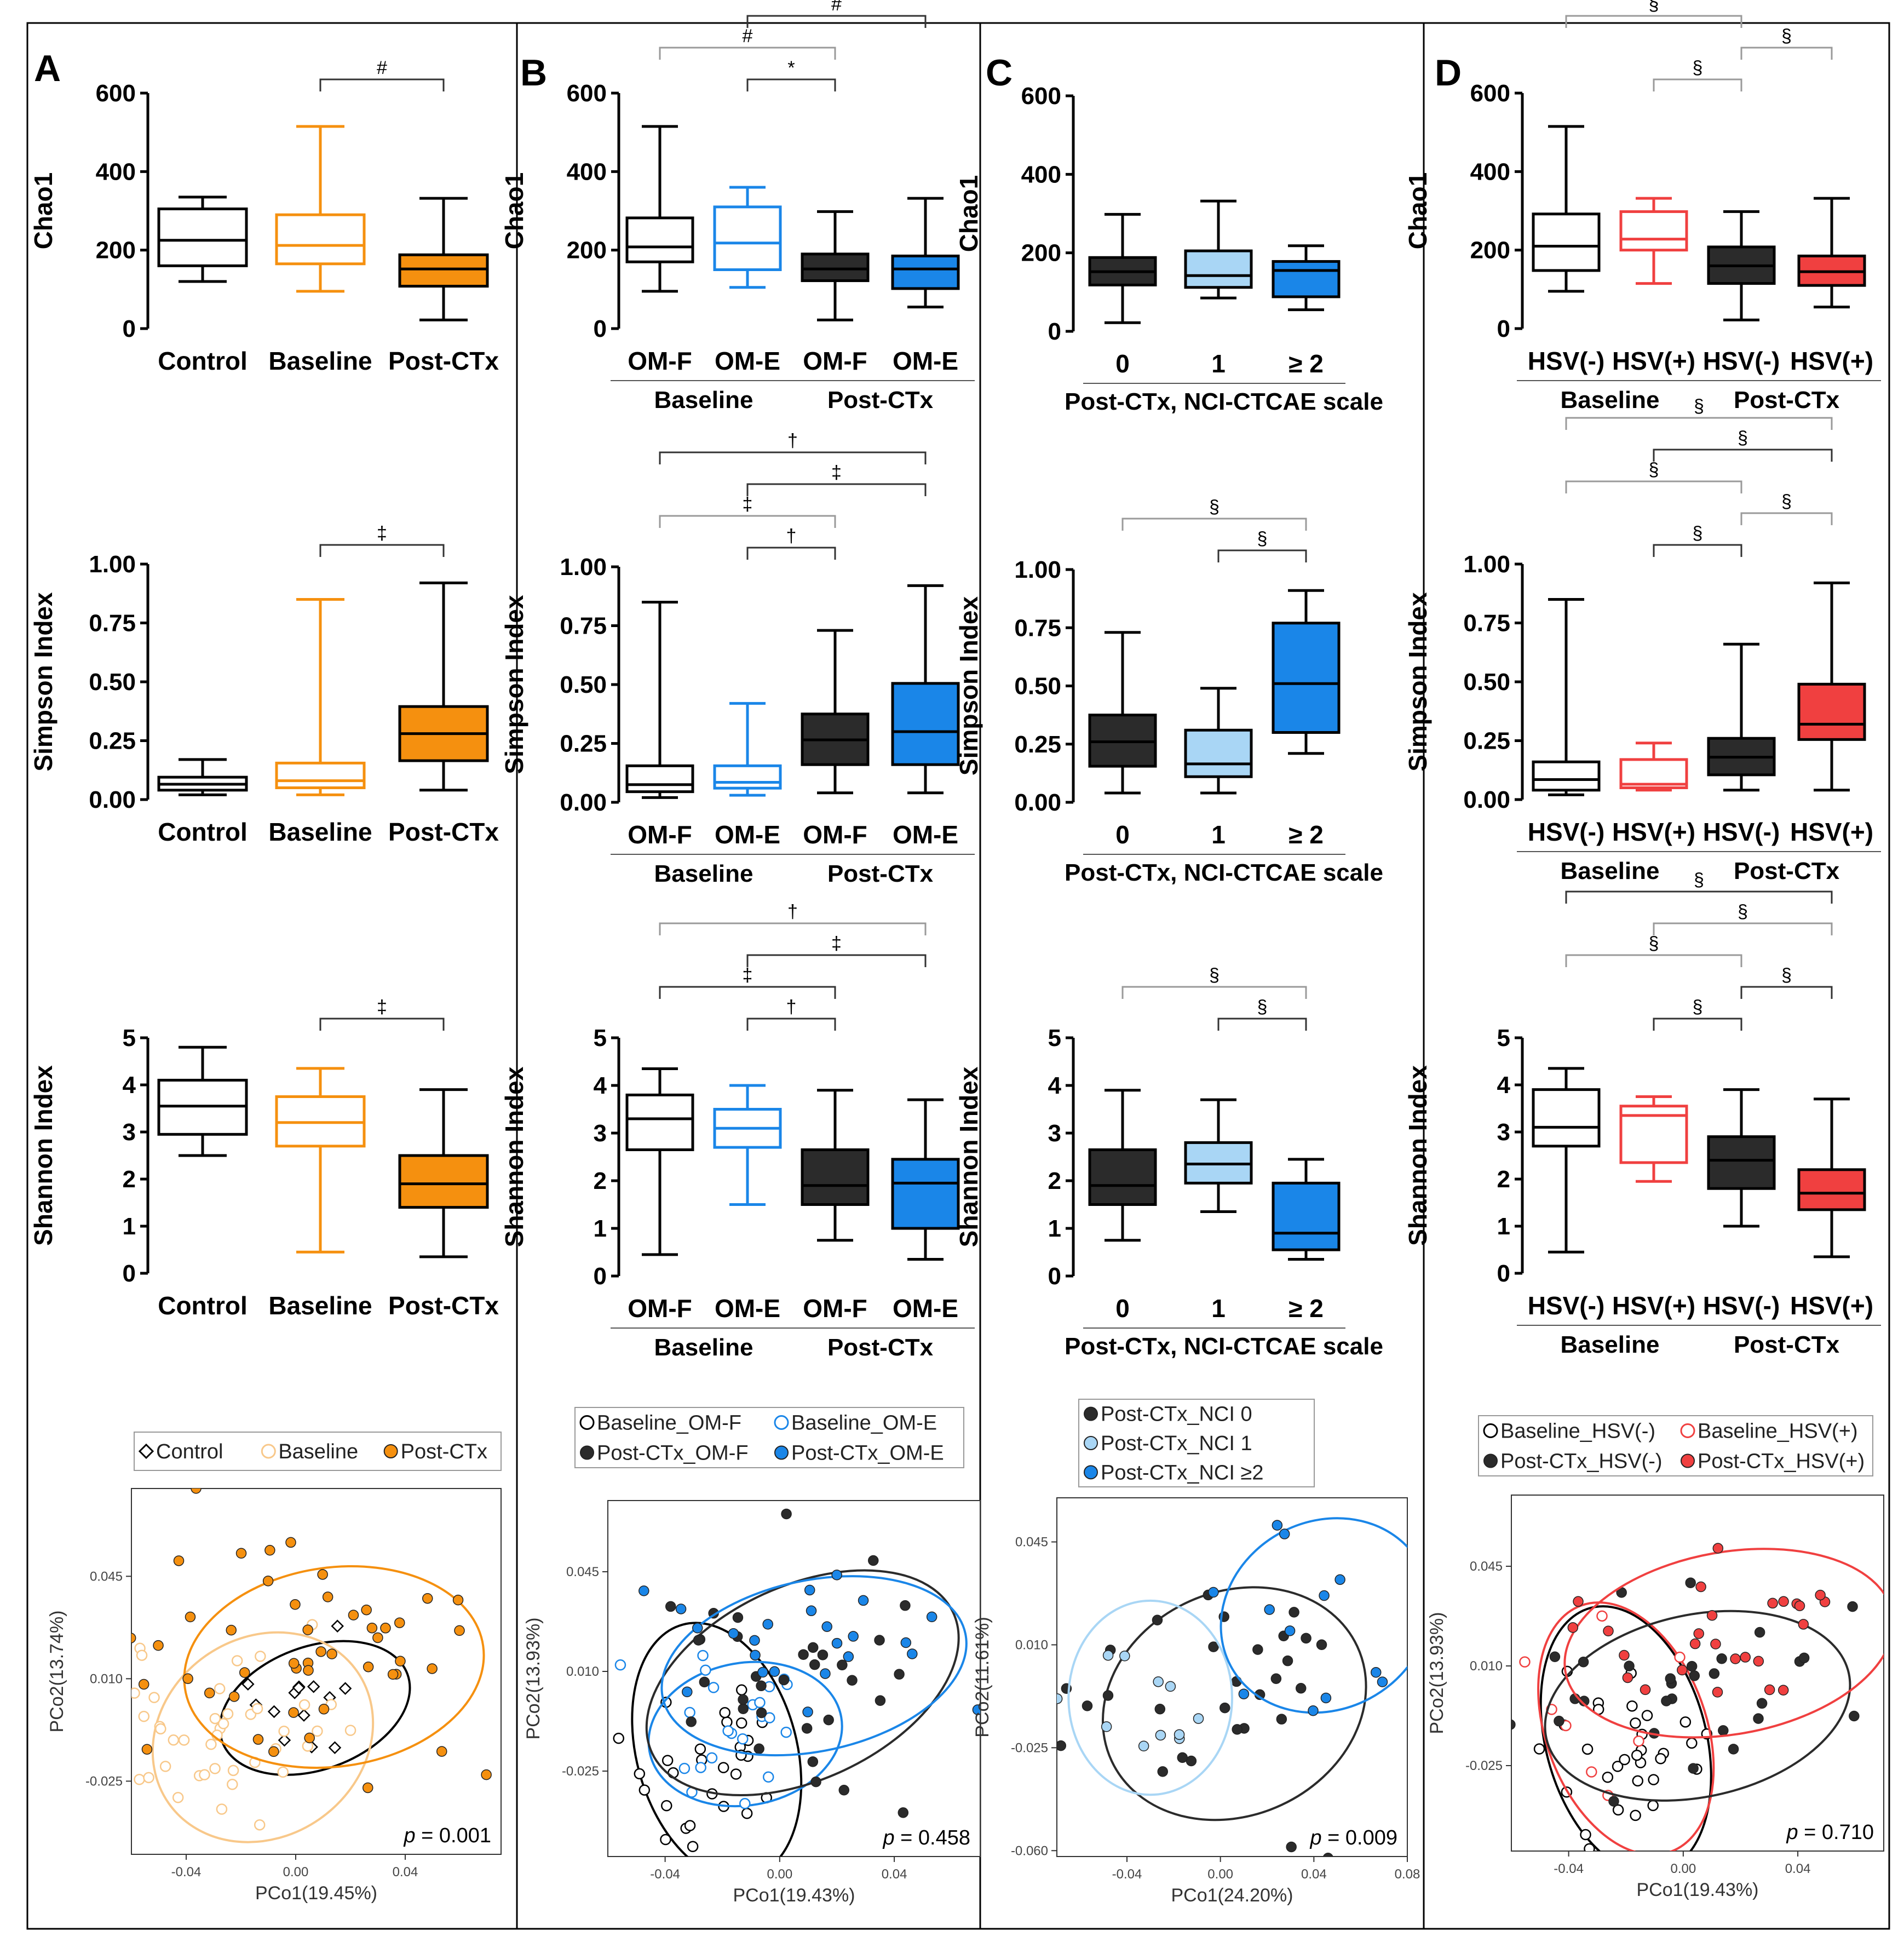 The height and width of the screenshot is (1954, 1904). What do you see at coordinates (660, 361) in the screenshot?
I see `category-label: OM-F` at bounding box center [660, 361].